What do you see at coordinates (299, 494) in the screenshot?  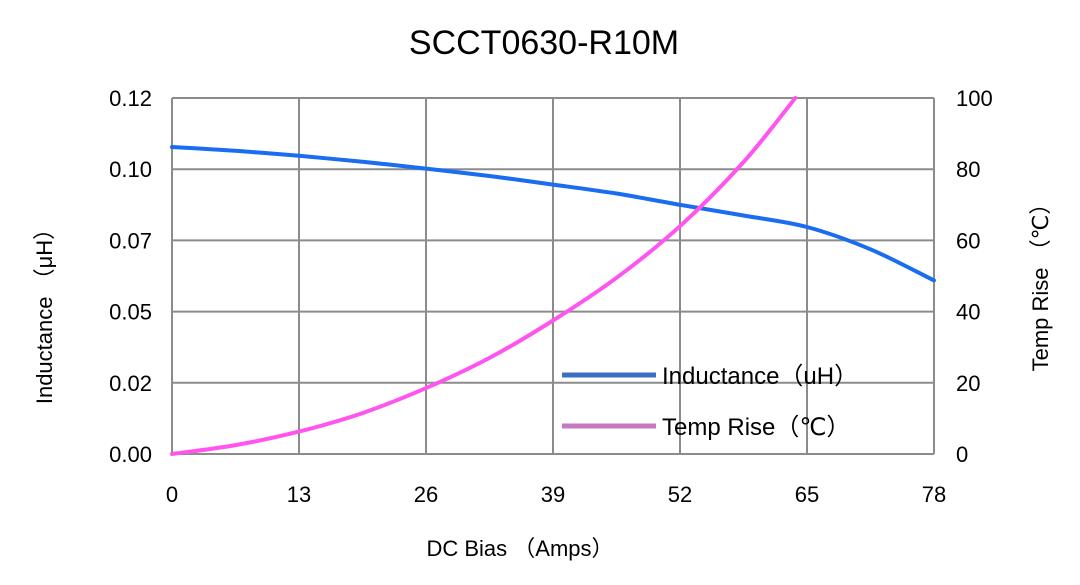 I see `x-tick-label: 13` at bounding box center [299, 494].